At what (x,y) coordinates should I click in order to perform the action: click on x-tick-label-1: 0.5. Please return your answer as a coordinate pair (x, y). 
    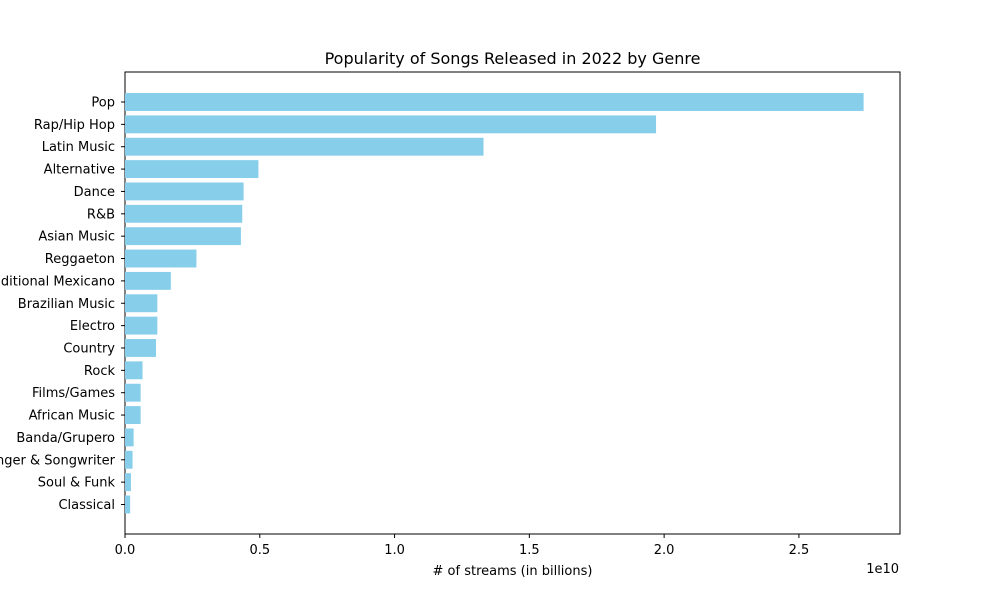
    Looking at the image, I should click on (259, 550).